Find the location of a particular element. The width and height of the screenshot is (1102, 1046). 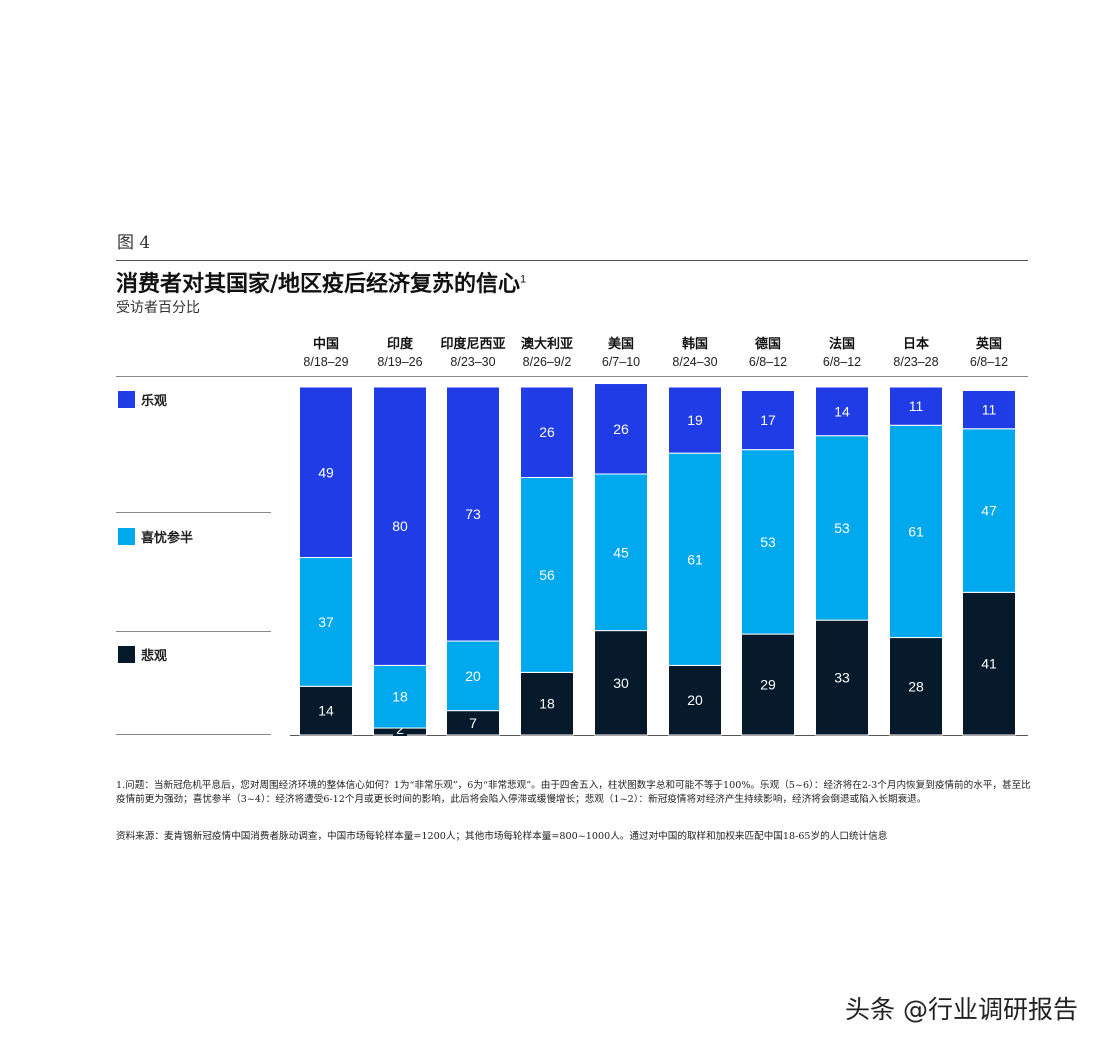

data-label: 28 is located at coordinates (916, 686).